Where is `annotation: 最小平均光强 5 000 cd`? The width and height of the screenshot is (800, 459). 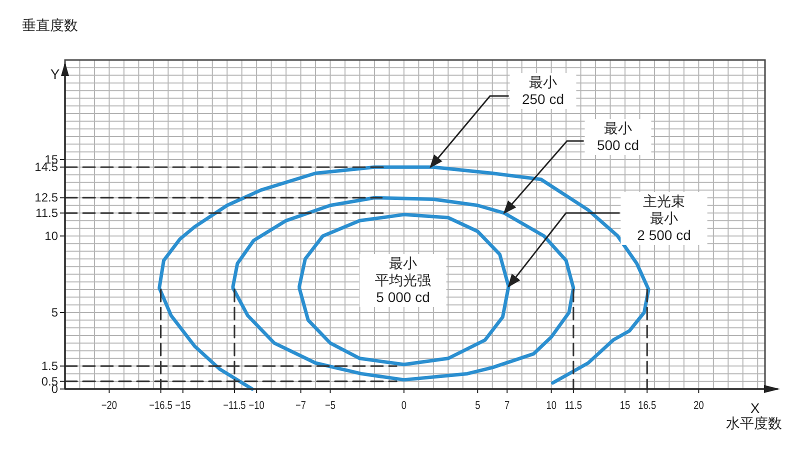
annotation: 最小平均光强 5 000 cd is located at coordinates (403, 280).